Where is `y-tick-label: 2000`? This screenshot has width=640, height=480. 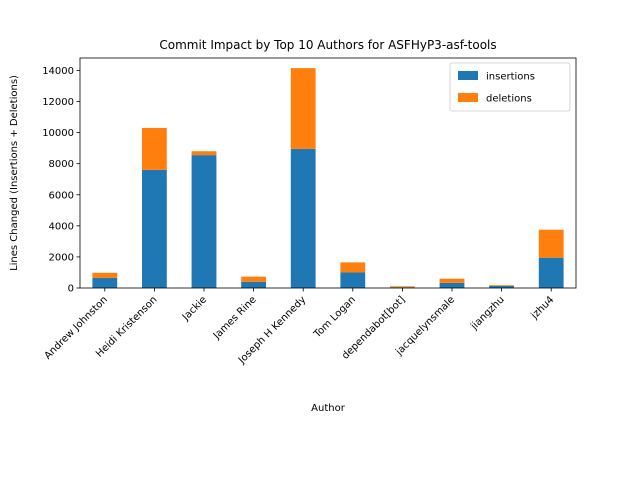 y-tick-label: 2000 is located at coordinates (61, 257).